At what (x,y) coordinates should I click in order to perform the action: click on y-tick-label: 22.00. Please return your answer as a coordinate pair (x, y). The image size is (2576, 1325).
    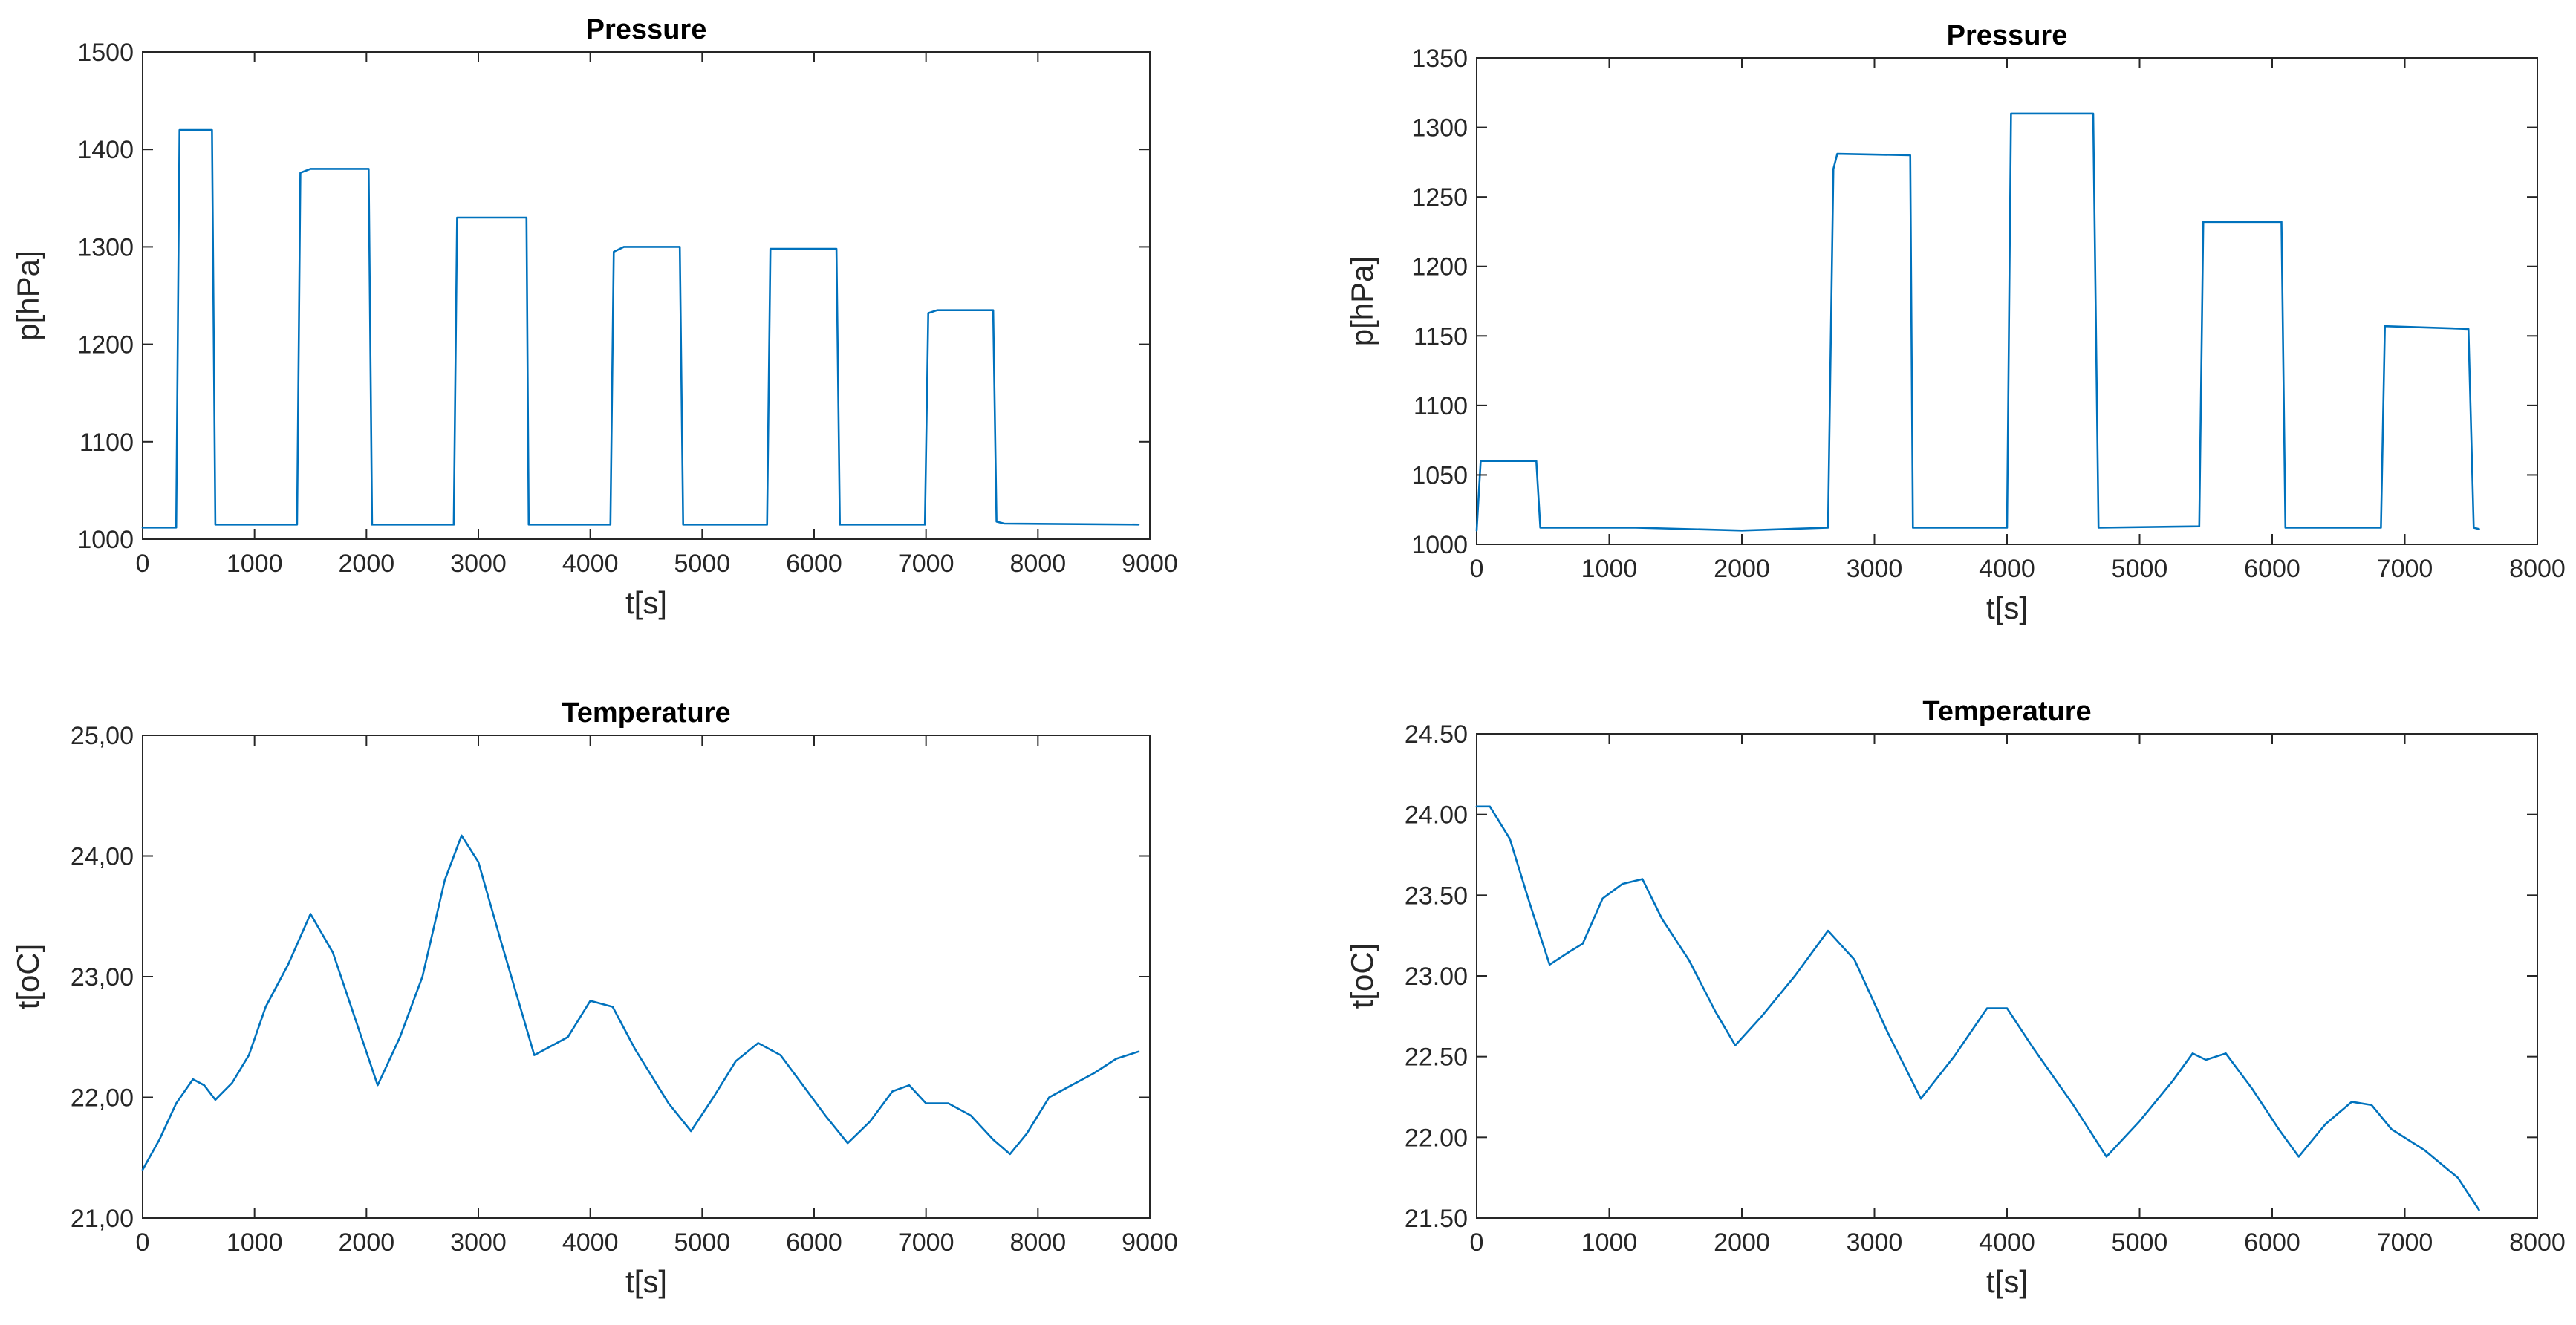
    Looking at the image, I should click on (1436, 1138).